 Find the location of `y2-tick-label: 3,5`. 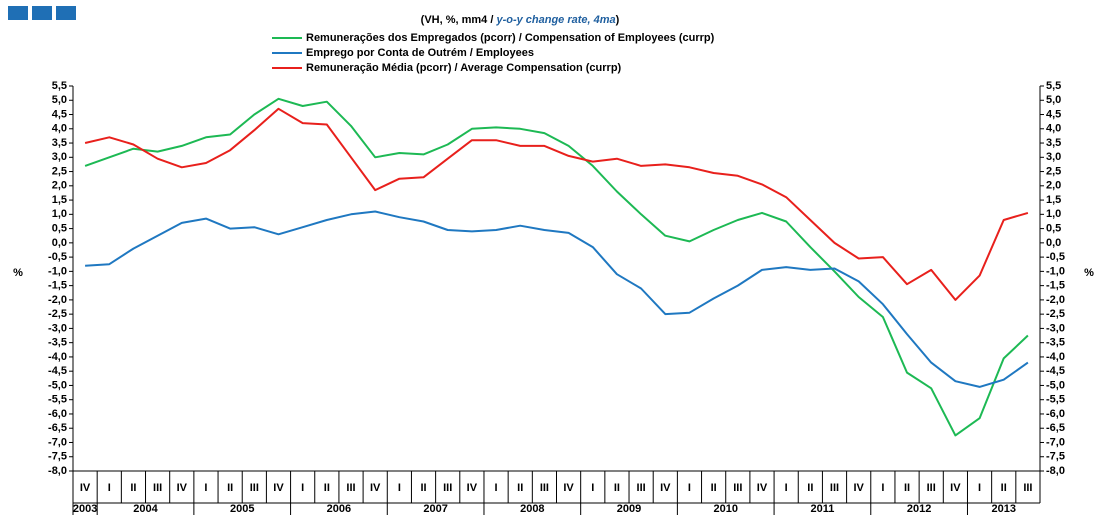

y2-tick-label: 3,5 is located at coordinates (1053, 143).